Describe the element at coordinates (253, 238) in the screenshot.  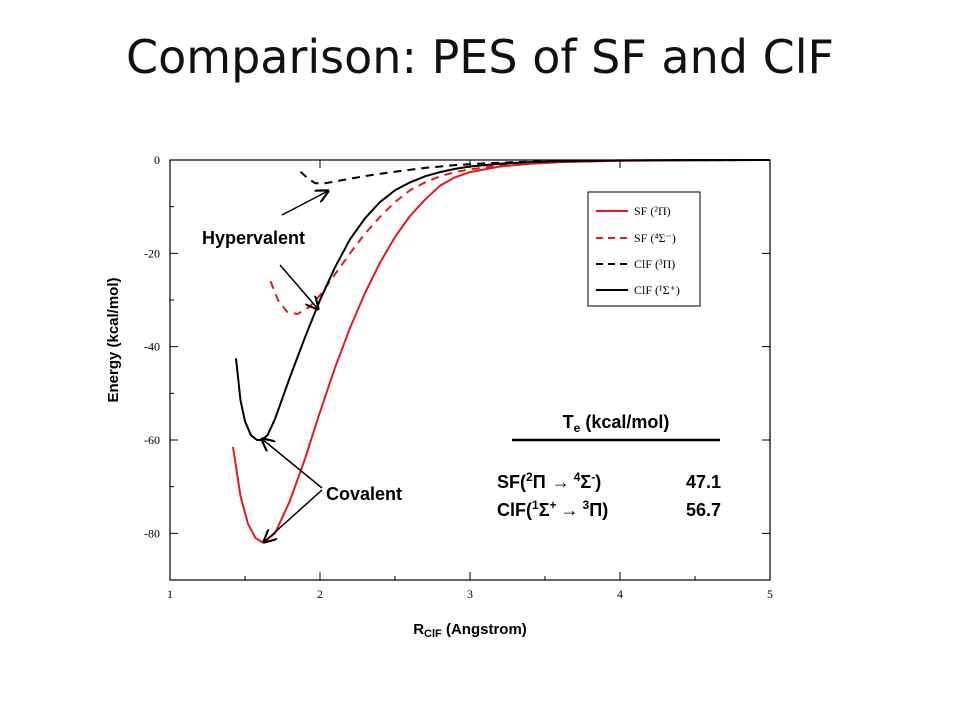
I see `annotation-hypervalent: Hypervalent` at that location.